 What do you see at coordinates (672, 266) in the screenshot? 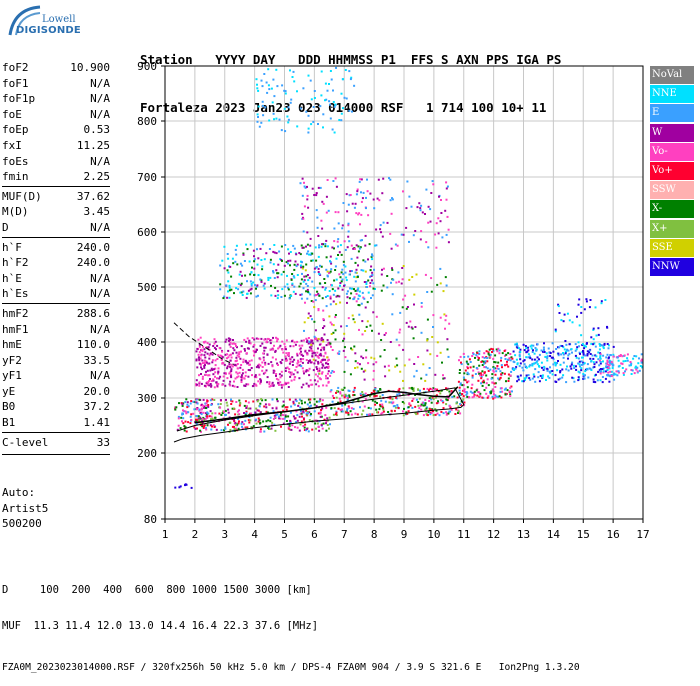
I see `legend-entry: NNW` at bounding box center [672, 266].